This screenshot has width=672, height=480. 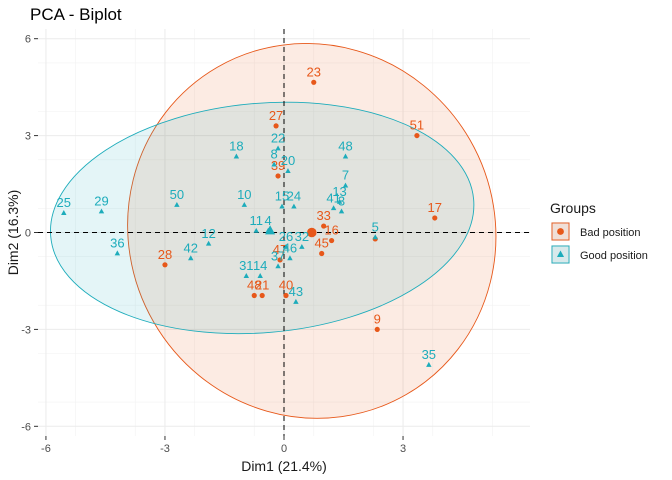 What do you see at coordinates (244, 194) in the screenshot?
I see `point-label: 10` at bounding box center [244, 194].